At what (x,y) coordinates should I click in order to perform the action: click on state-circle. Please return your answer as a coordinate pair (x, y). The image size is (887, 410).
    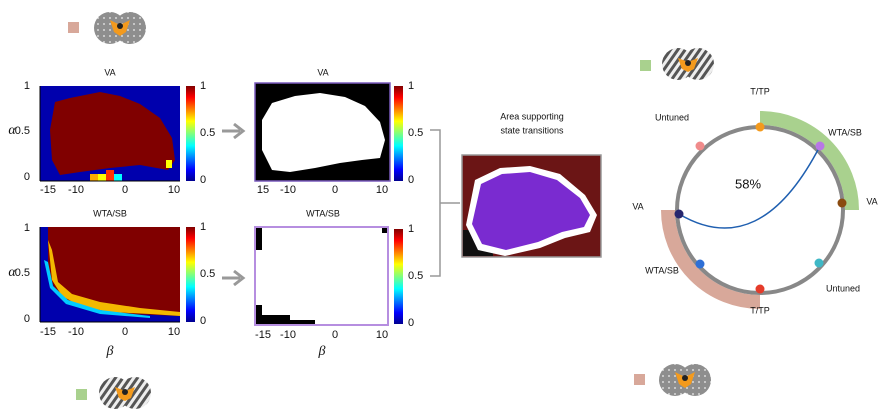
    Looking at the image, I should click on (760, 210).